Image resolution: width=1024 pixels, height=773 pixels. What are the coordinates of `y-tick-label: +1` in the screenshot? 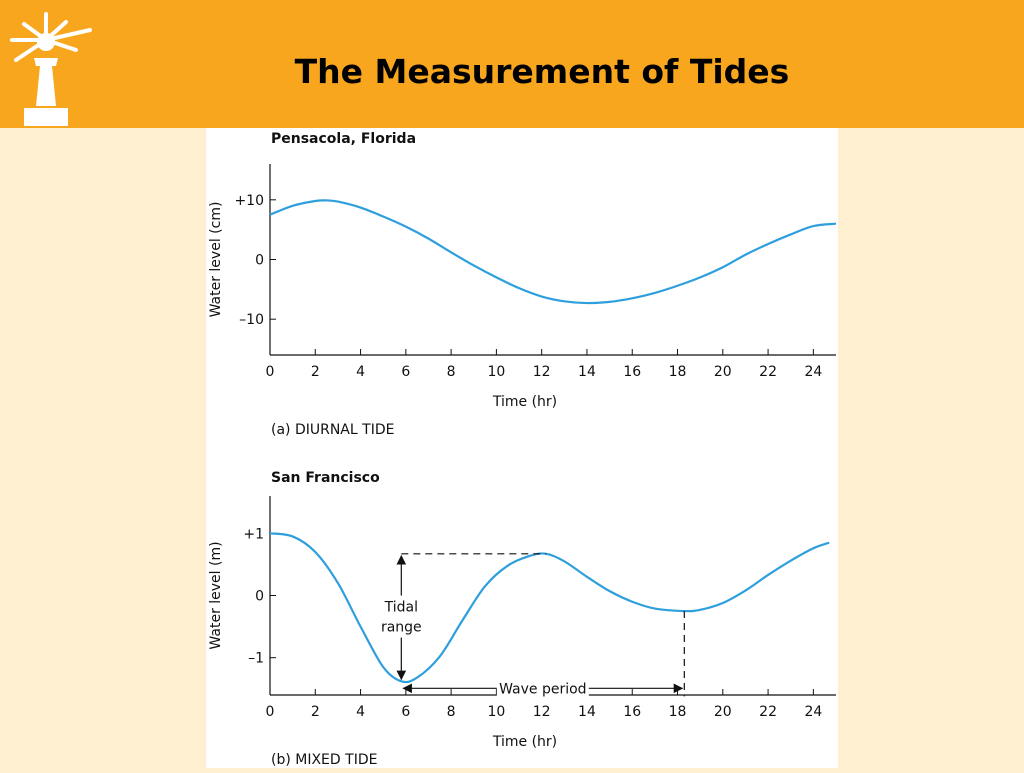 It's located at (253, 534).